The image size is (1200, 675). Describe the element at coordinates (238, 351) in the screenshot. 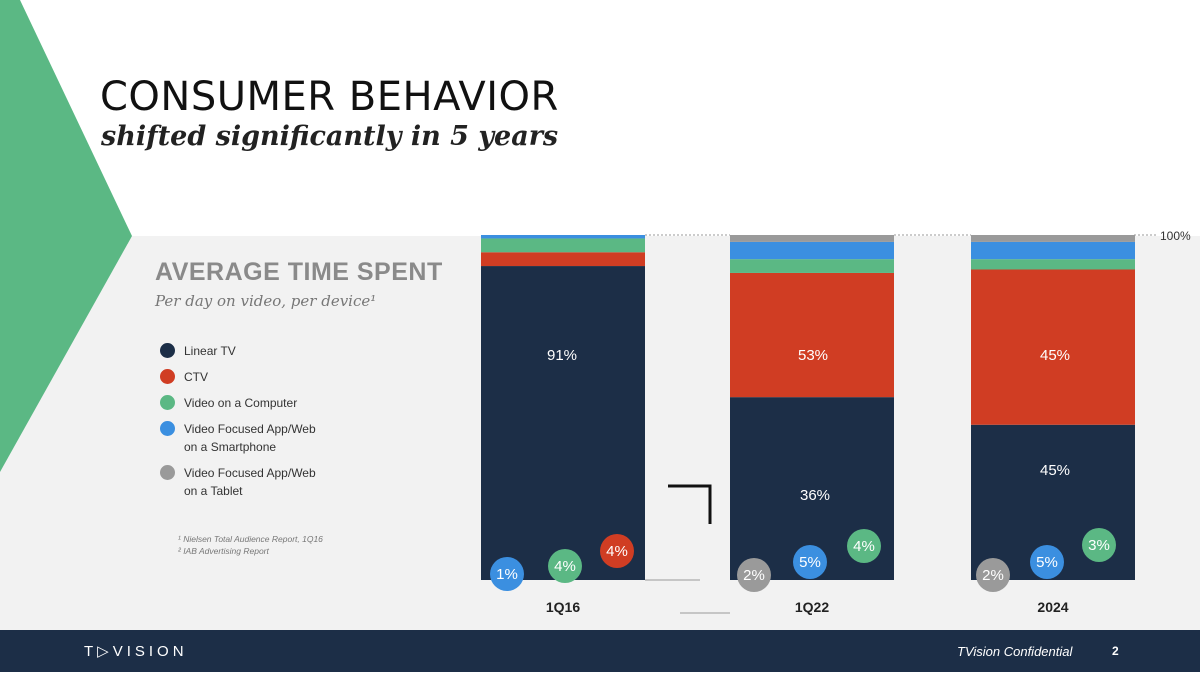

I see `legend-item: Linear TV` at that location.